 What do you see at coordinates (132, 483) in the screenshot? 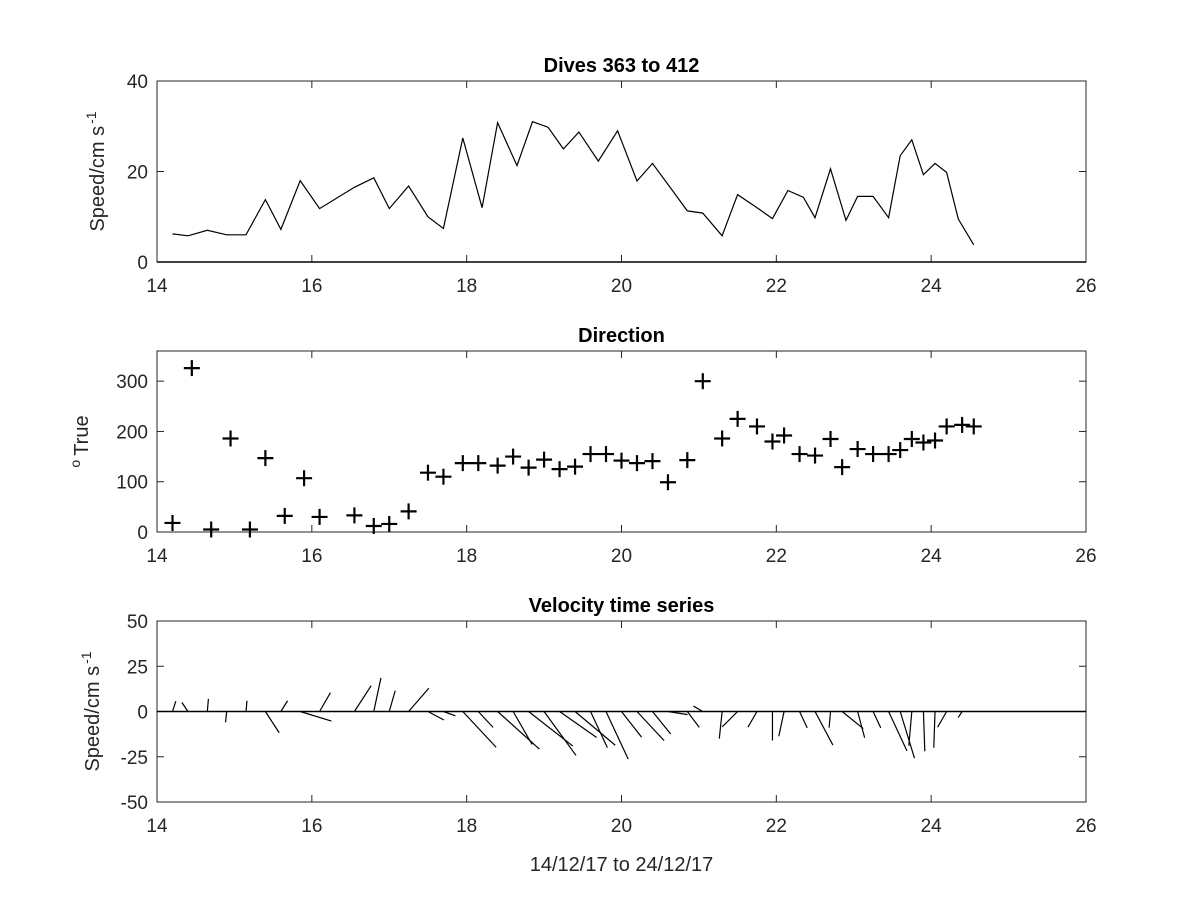
I see `y-tick-label: 100` at bounding box center [132, 483].